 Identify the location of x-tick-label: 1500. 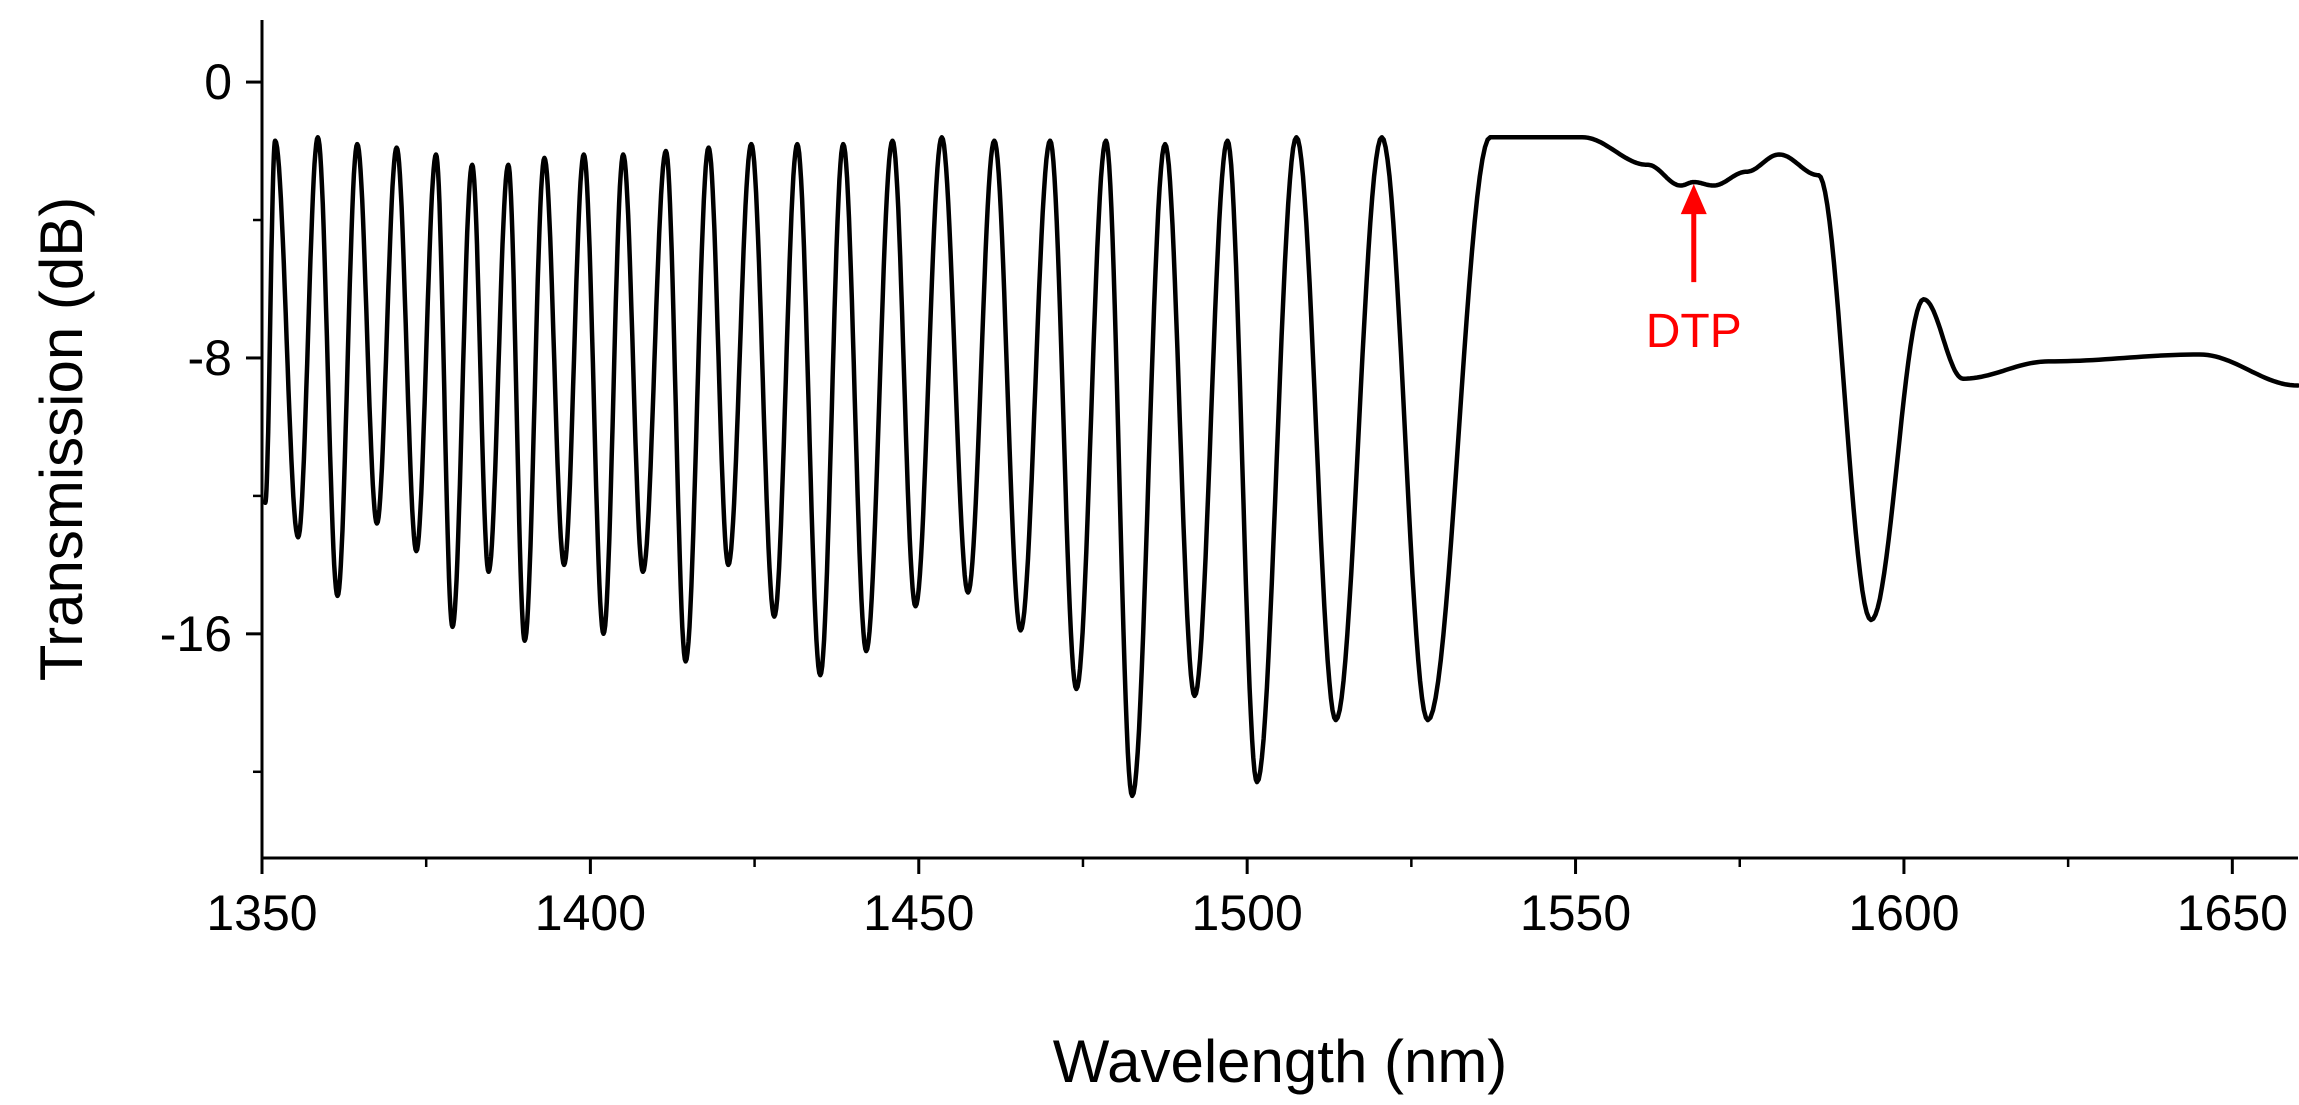
(1247, 913).